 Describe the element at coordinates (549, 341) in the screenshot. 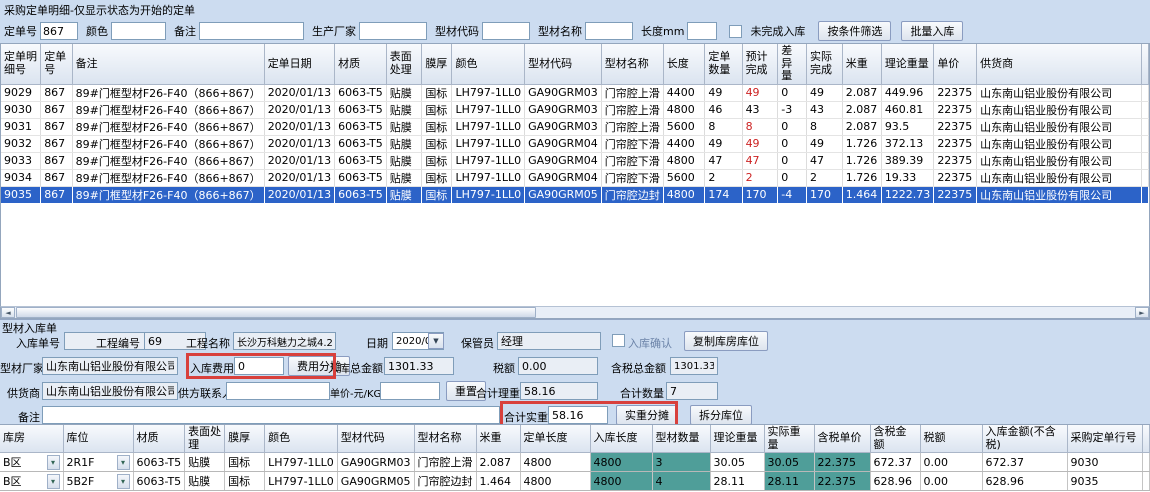

I see `keeper-field` at that location.